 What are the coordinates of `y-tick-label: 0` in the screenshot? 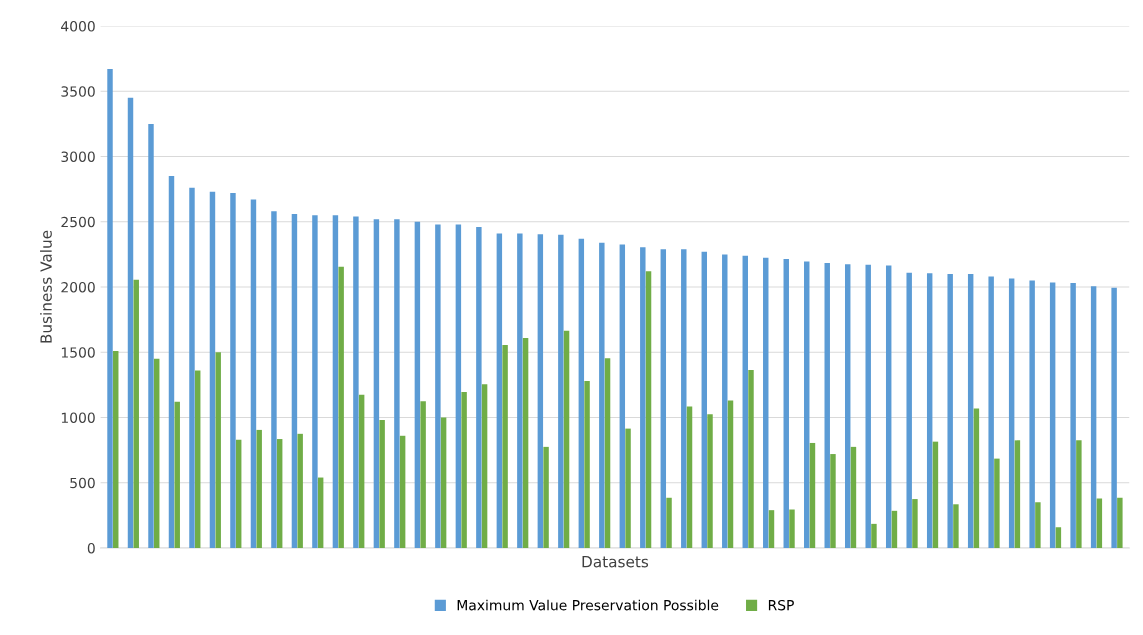 It's located at (91, 548).